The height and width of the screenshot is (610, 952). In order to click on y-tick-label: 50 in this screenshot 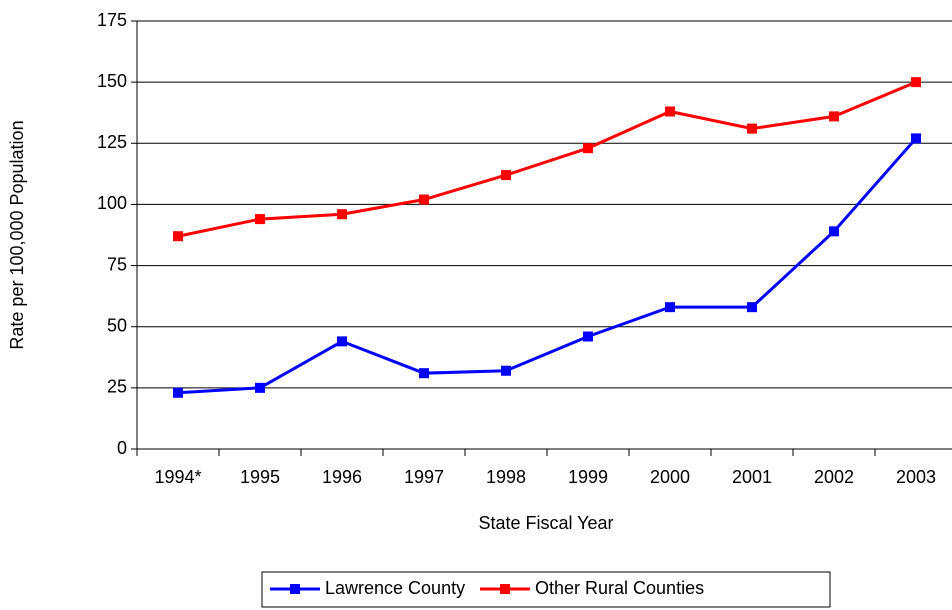, I will do `click(117, 325)`.